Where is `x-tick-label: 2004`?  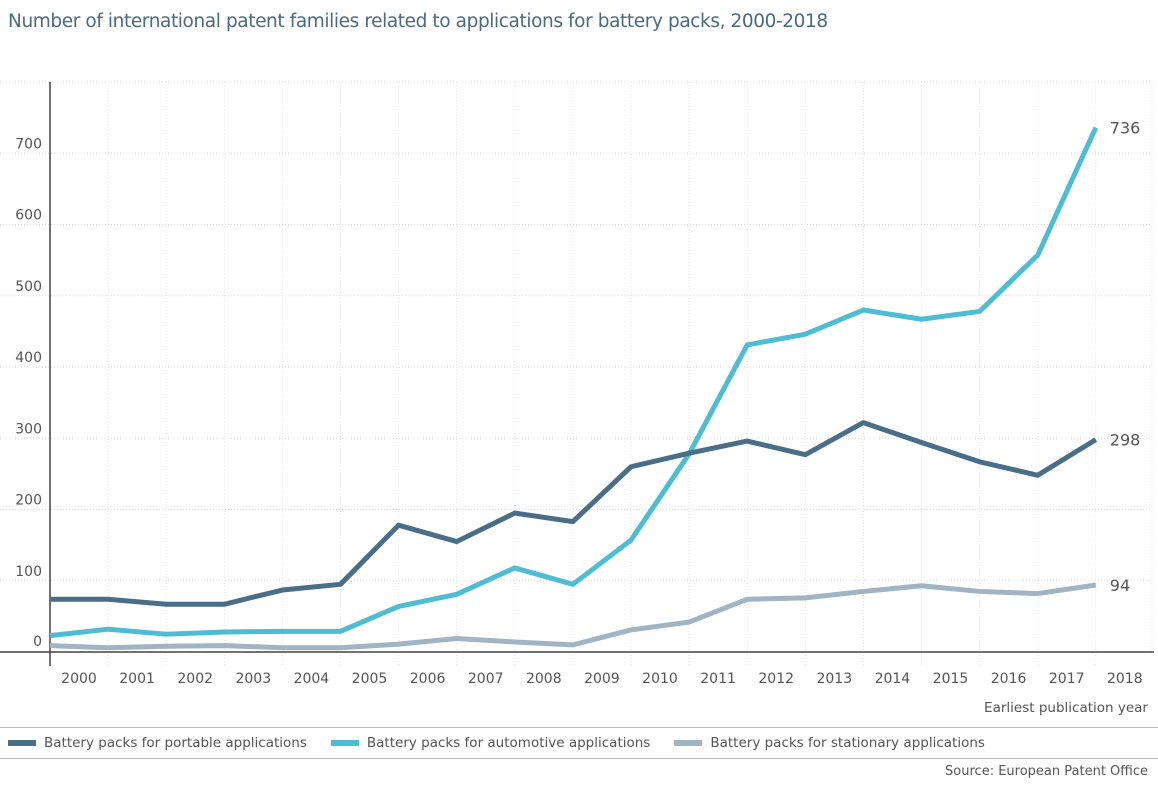 x-tick-label: 2004 is located at coordinates (312, 679).